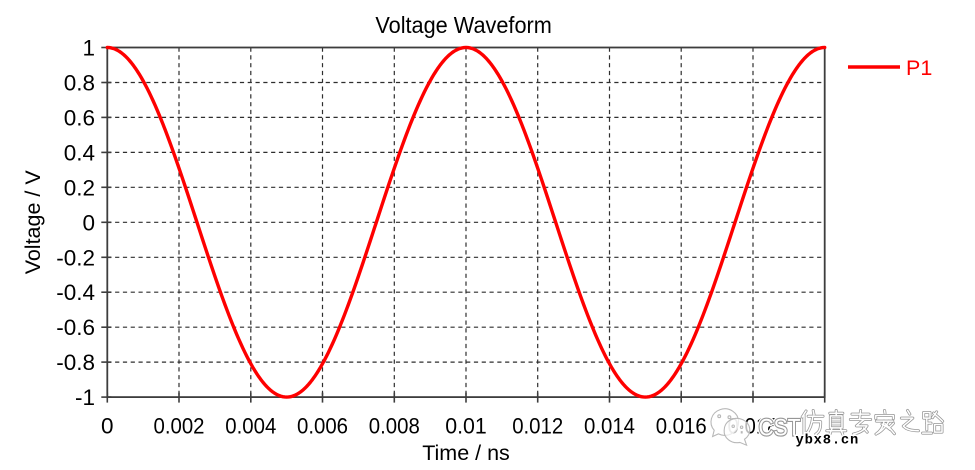 This screenshot has width=975, height=470. What do you see at coordinates (466, 453) in the screenshot?
I see `svg-text: Time / ns` at bounding box center [466, 453].